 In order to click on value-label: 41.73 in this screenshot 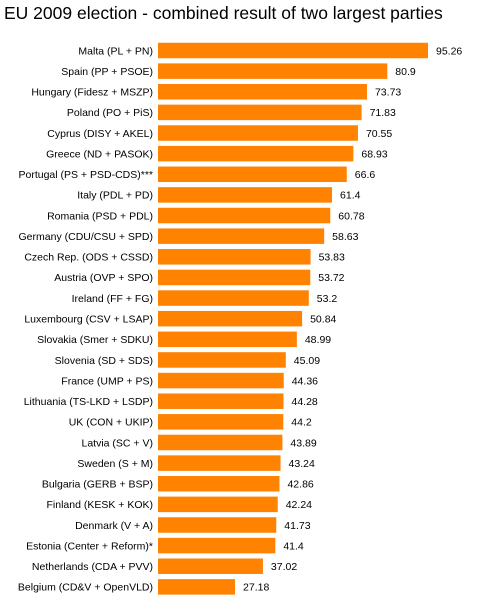, I will do `click(297, 526)`.